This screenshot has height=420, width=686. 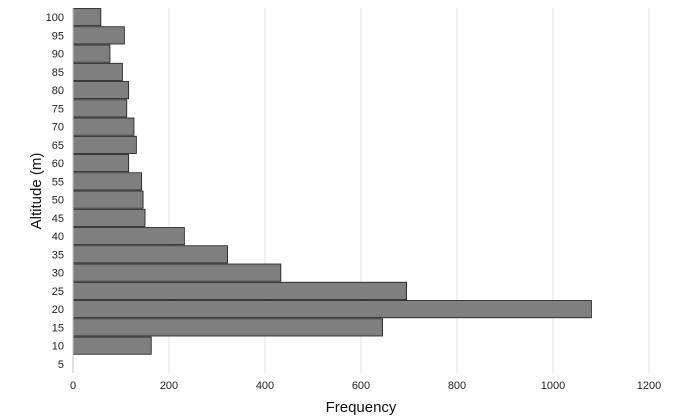 I want to click on y-tick-label-95: 95, so click(x=58, y=36).